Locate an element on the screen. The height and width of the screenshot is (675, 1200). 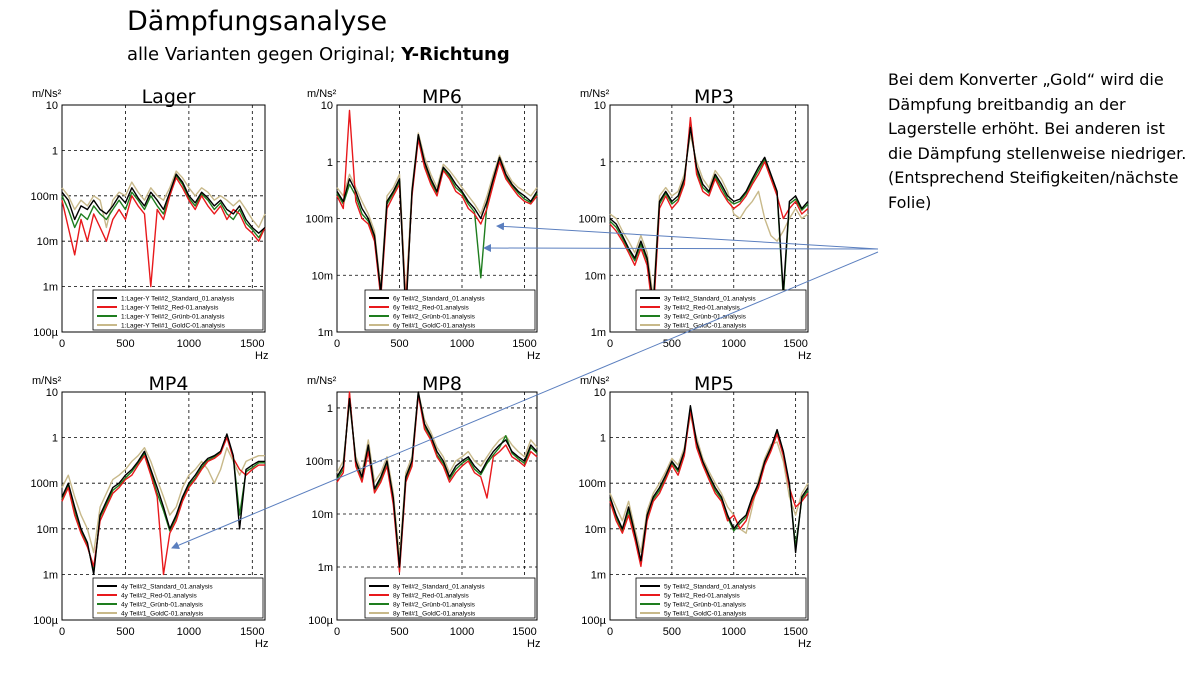
plot-title: MP5 is located at coordinates (714, 384).